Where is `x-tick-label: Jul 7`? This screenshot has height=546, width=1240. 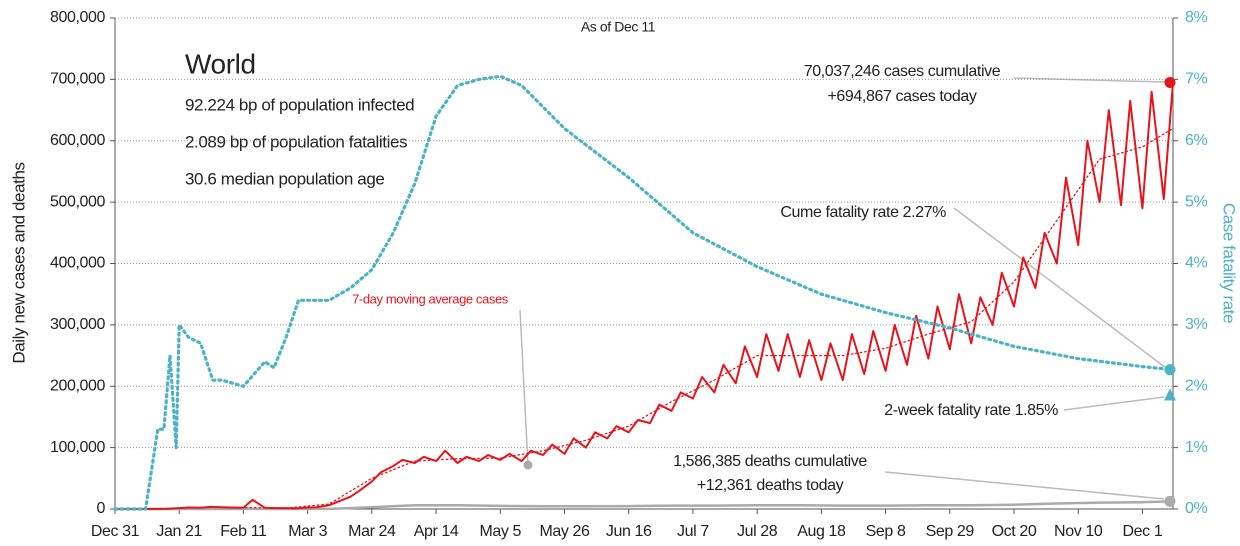
x-tick-label: Jul 7 is located at coordinates (693, 531).